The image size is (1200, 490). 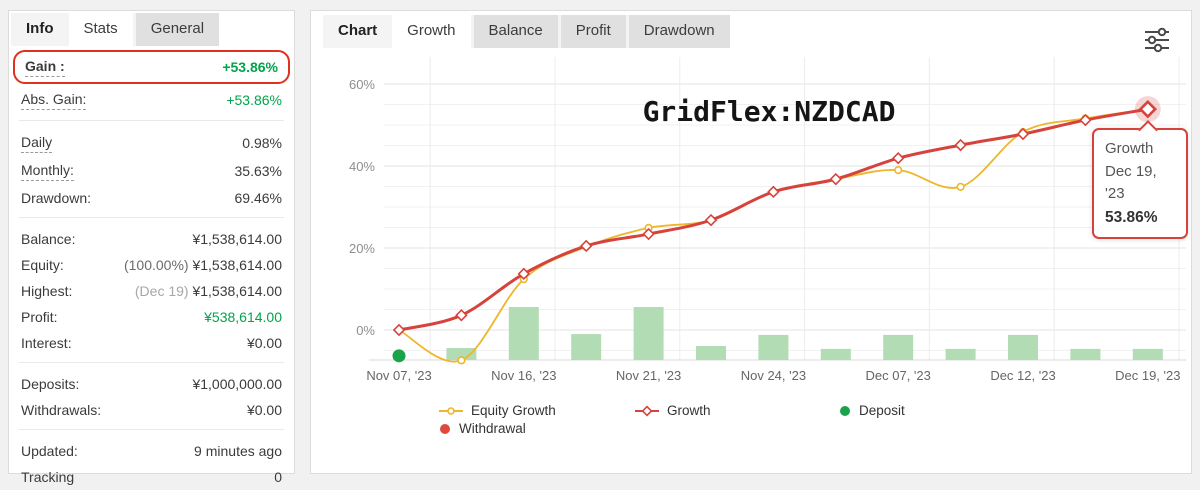 I want to click on daily-label: Daily, so click(x=37, y=143).